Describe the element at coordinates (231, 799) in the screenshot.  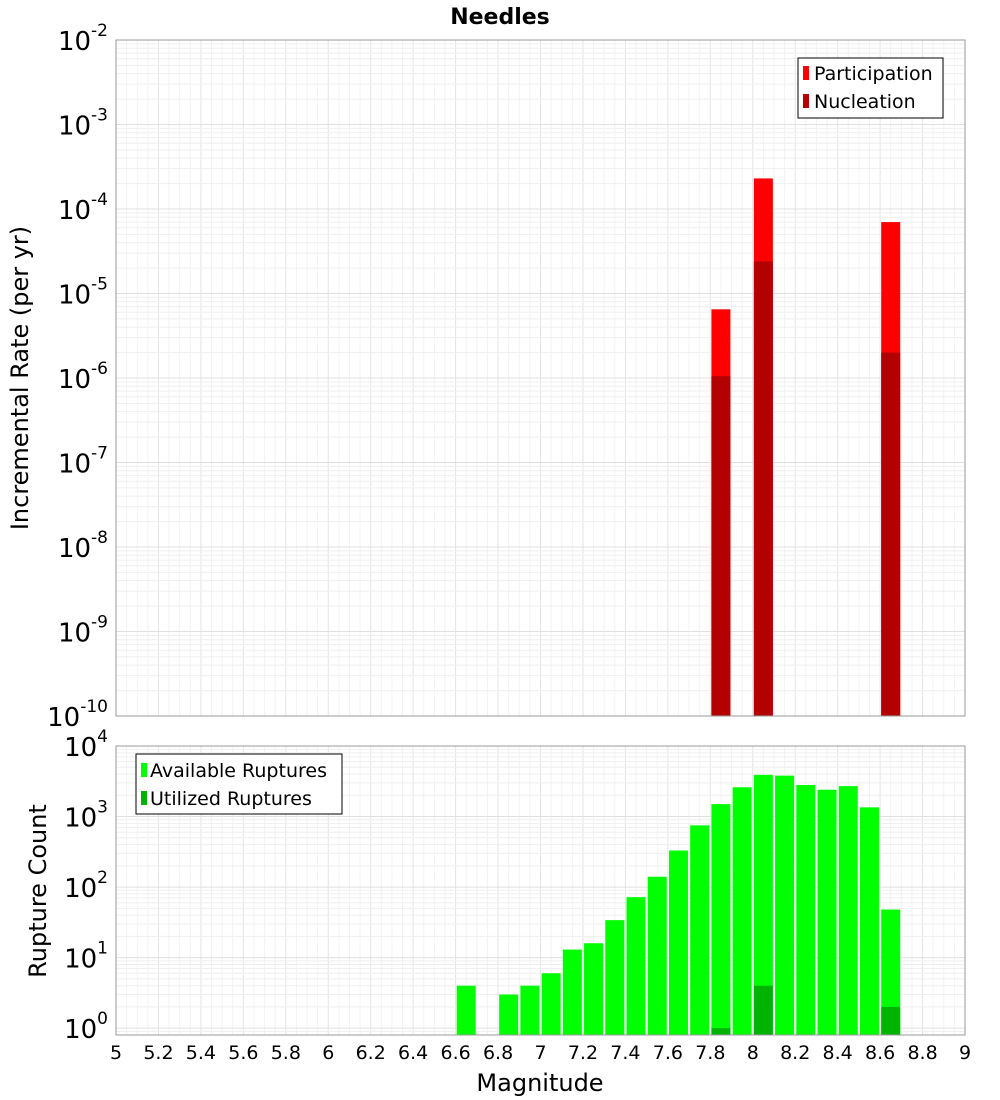
I see `legend-label-utilized: Utilized Ruptures` at that location.